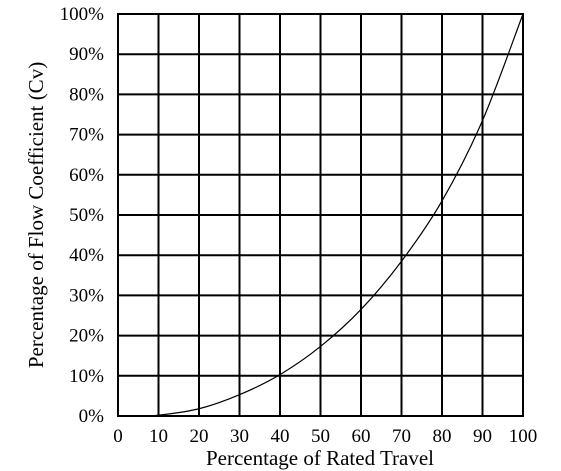  Describe the element at coordinates (401, 436) in the screenshot. I see `x-tick-label: 70` at that location.